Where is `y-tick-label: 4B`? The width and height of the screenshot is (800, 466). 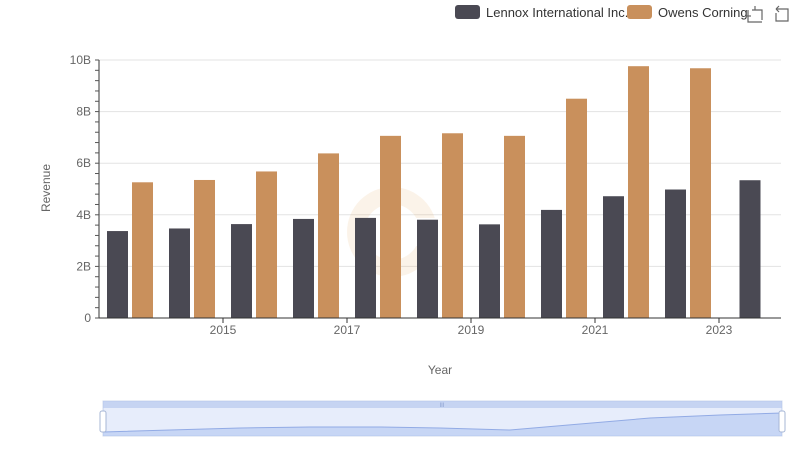 y-tick-label: 4B is located at coordinates (83, 215).